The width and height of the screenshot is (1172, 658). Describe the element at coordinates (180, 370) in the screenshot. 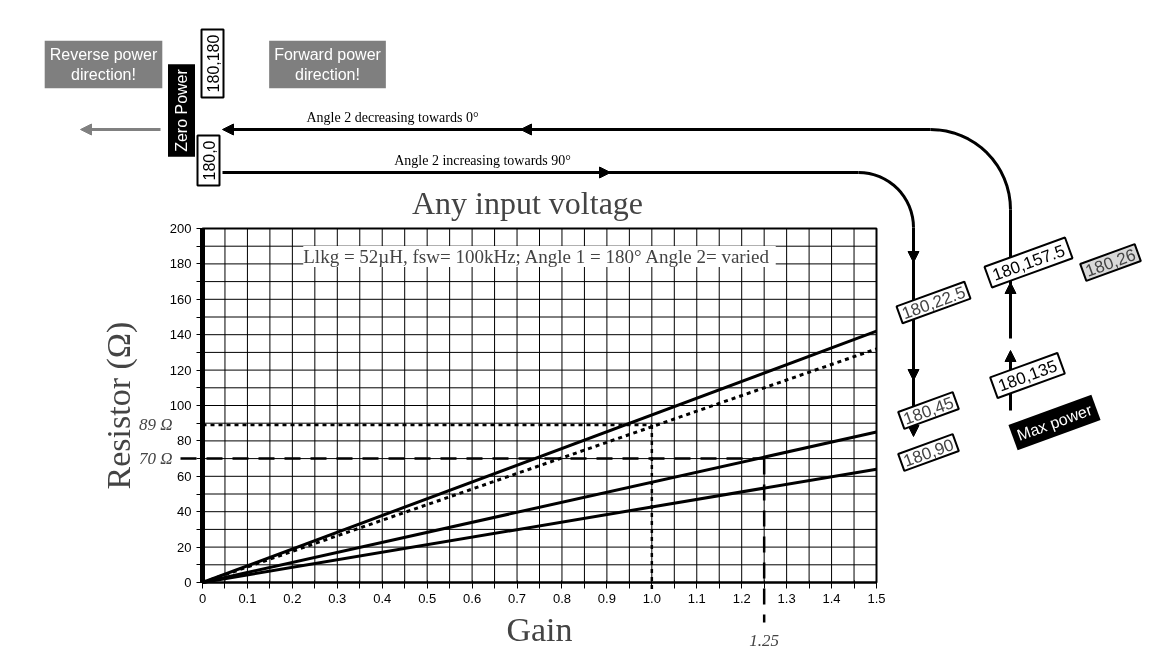

I see `y-tick-label: 120` at that location.